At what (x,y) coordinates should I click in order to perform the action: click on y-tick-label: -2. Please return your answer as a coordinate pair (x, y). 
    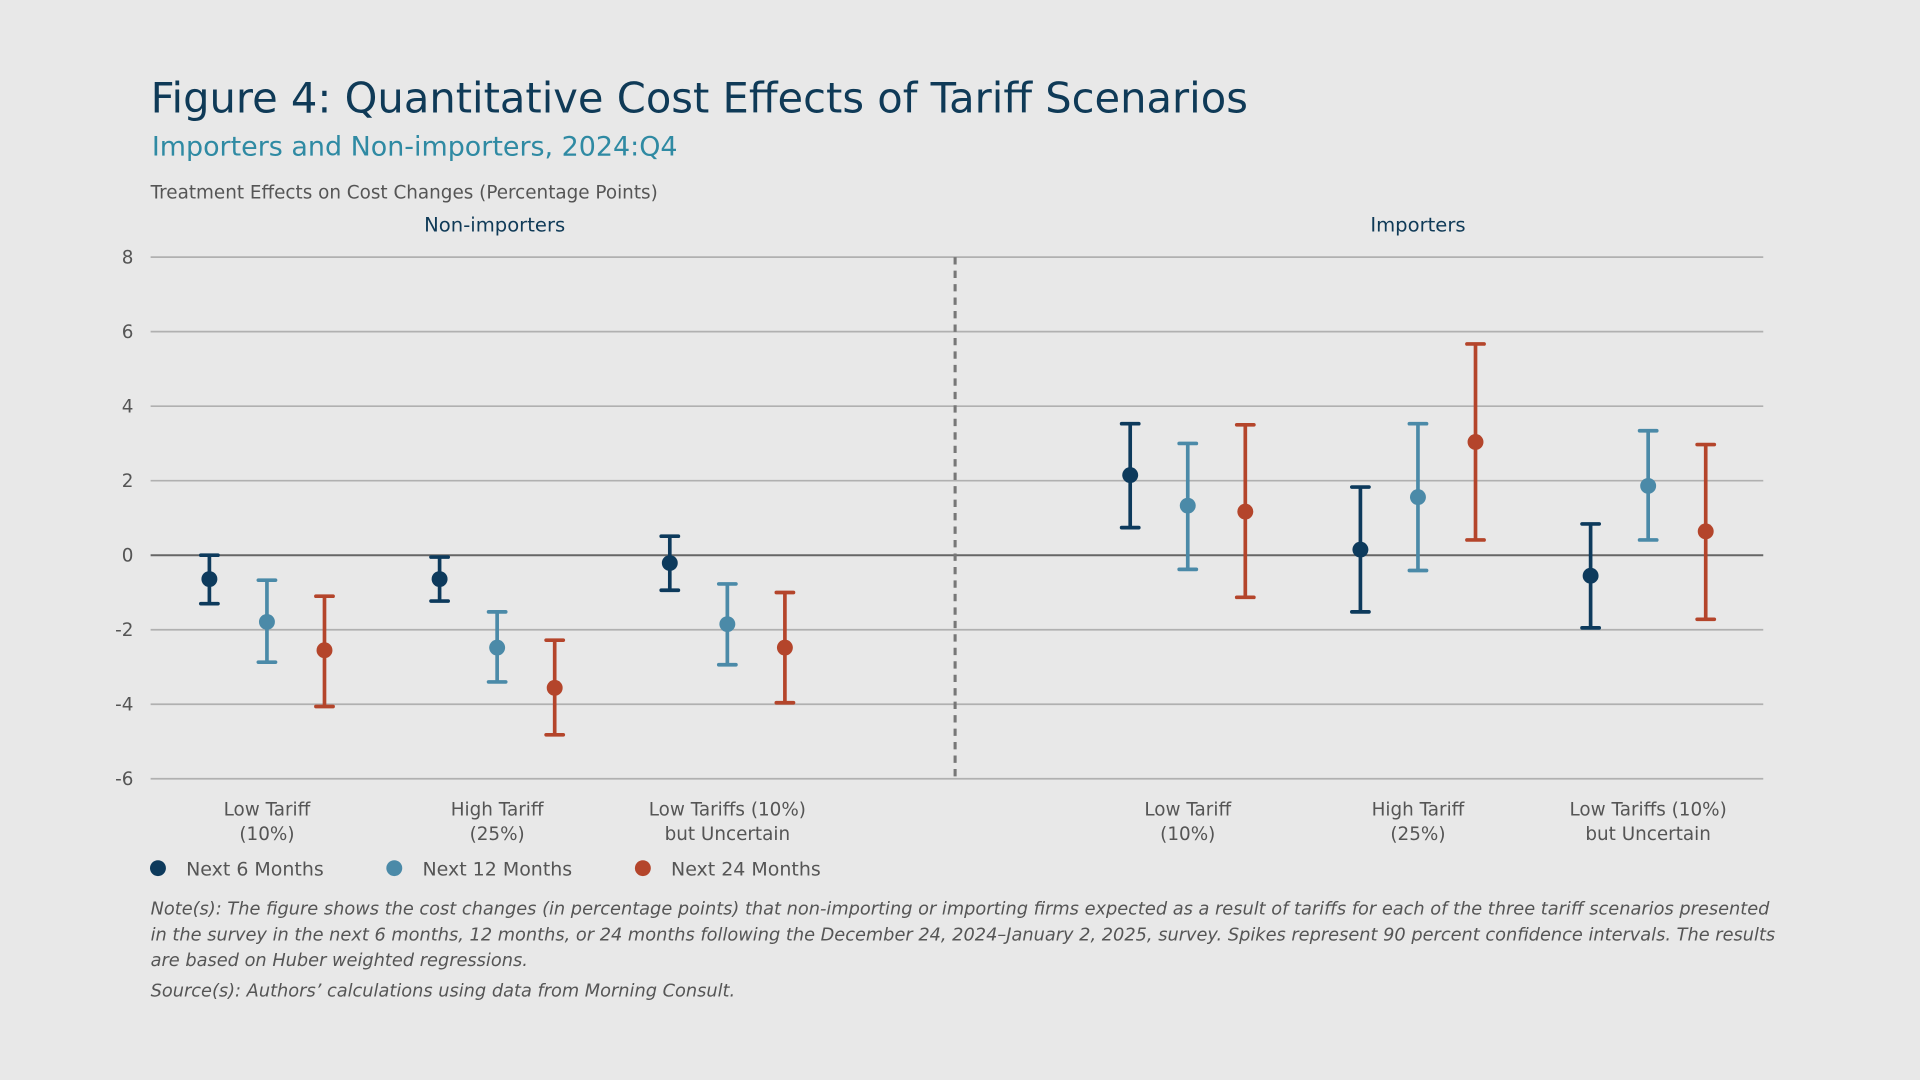
    Looking at the image, I should click on (124, 630).